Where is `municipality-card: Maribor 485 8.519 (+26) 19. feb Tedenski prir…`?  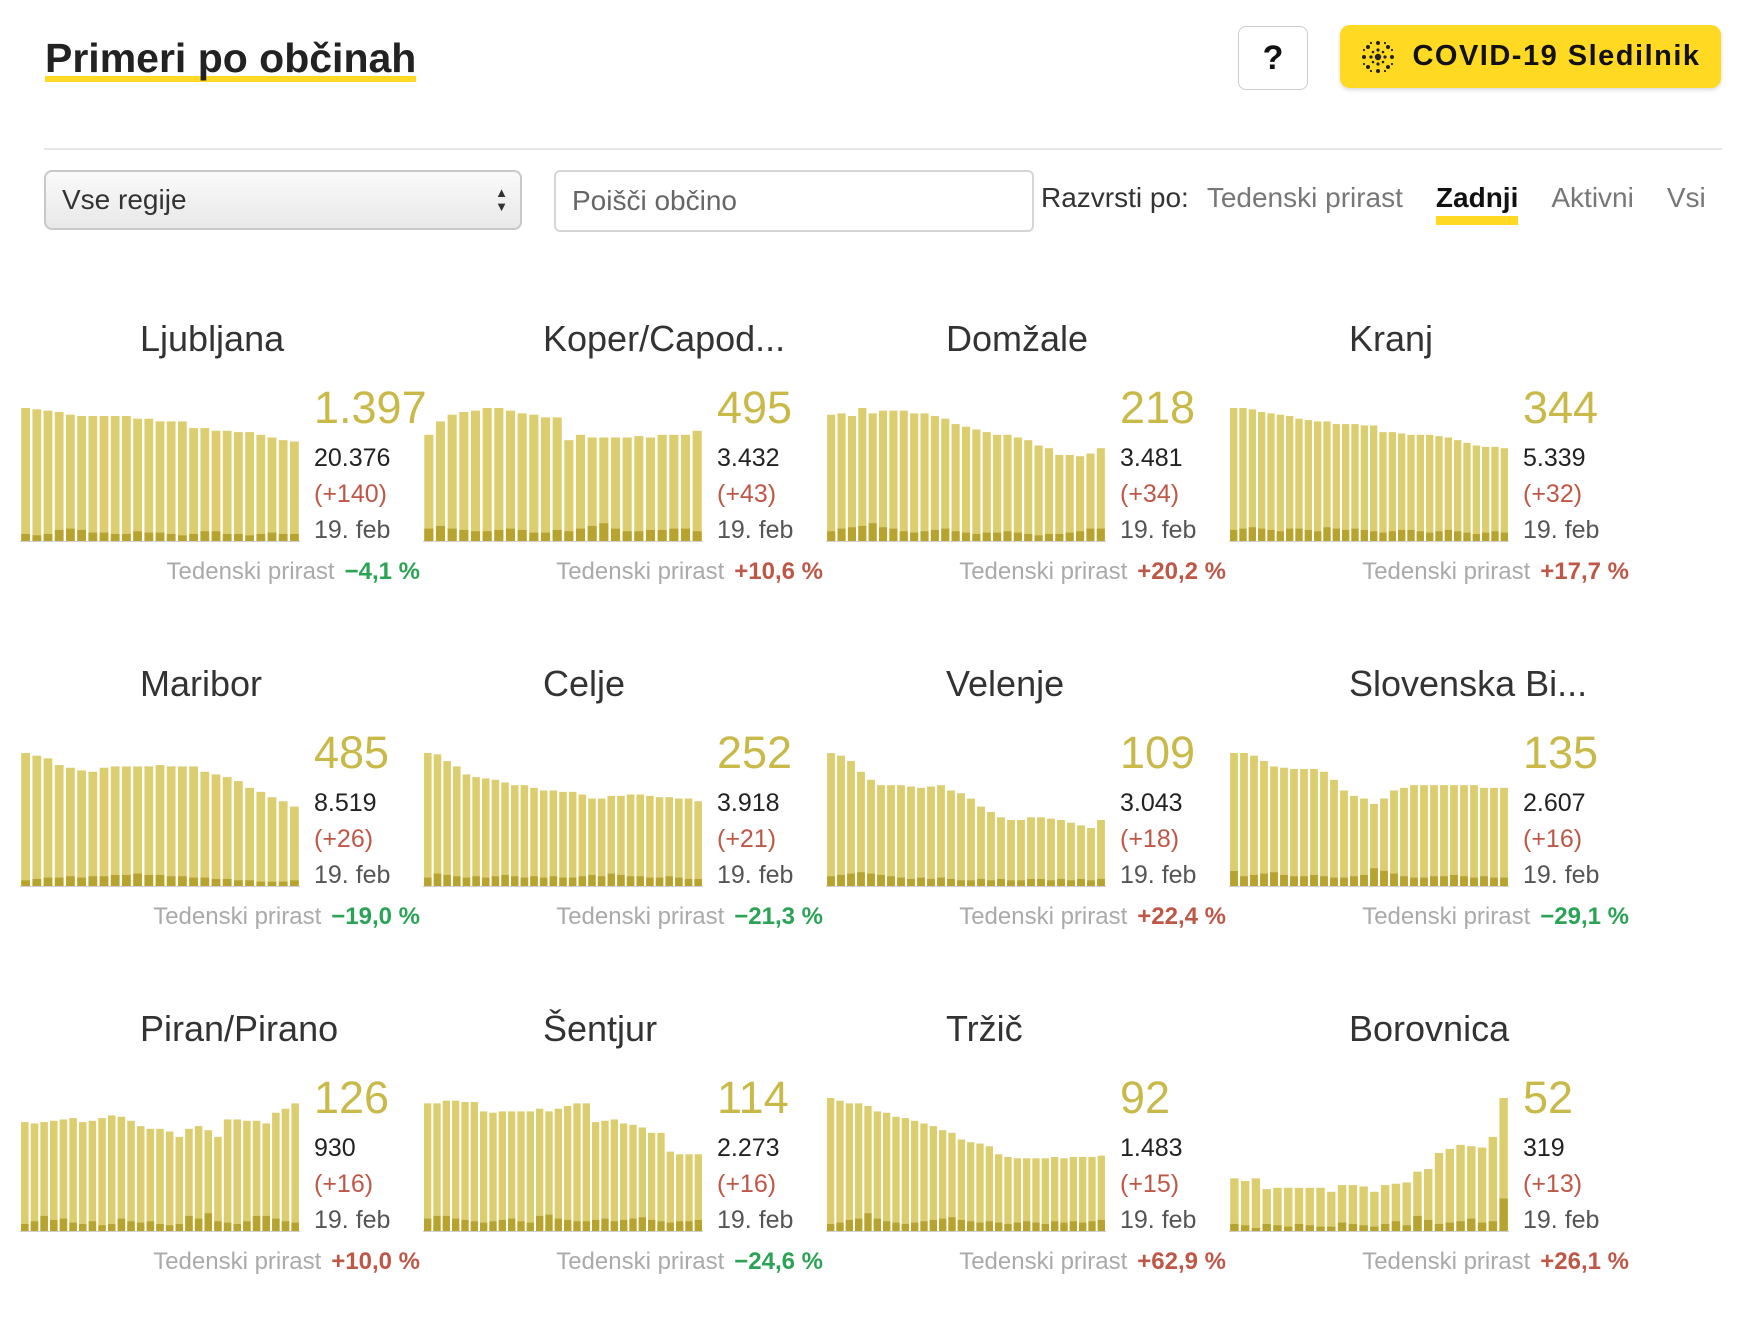 municipality-card: Maribor 485 8.519 (+26) 19. feb Tedenski prir… is located at coordinates (220, 821).